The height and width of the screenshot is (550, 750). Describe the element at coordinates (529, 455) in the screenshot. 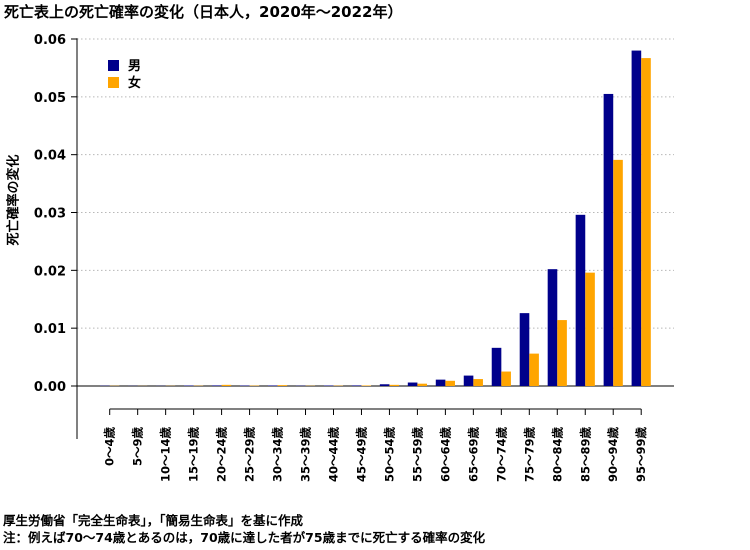

I see `x-tick-label: 75〜79歳` at that location.